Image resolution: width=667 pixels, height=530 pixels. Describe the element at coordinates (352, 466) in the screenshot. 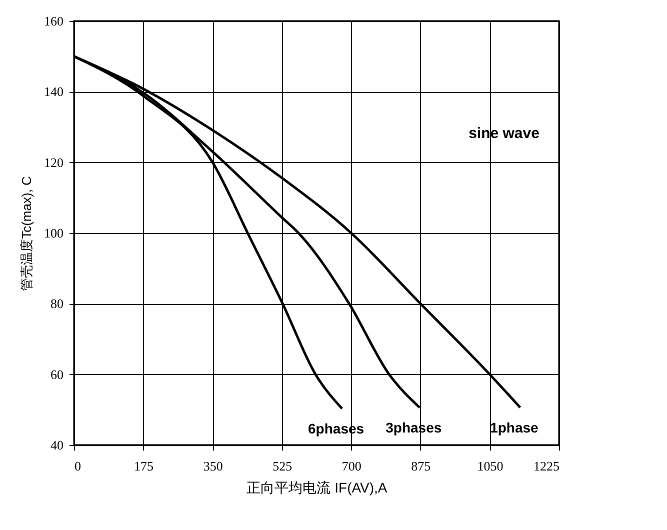

I see `x-tick-label: 700` at that location.